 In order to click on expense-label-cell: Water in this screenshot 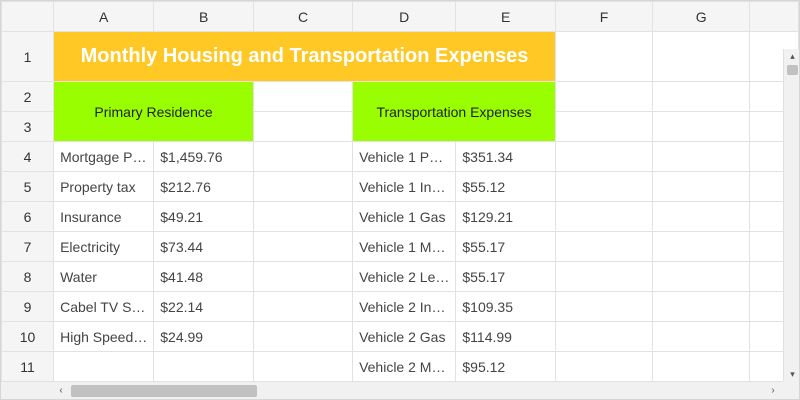, I will do `click(104, 276)`.